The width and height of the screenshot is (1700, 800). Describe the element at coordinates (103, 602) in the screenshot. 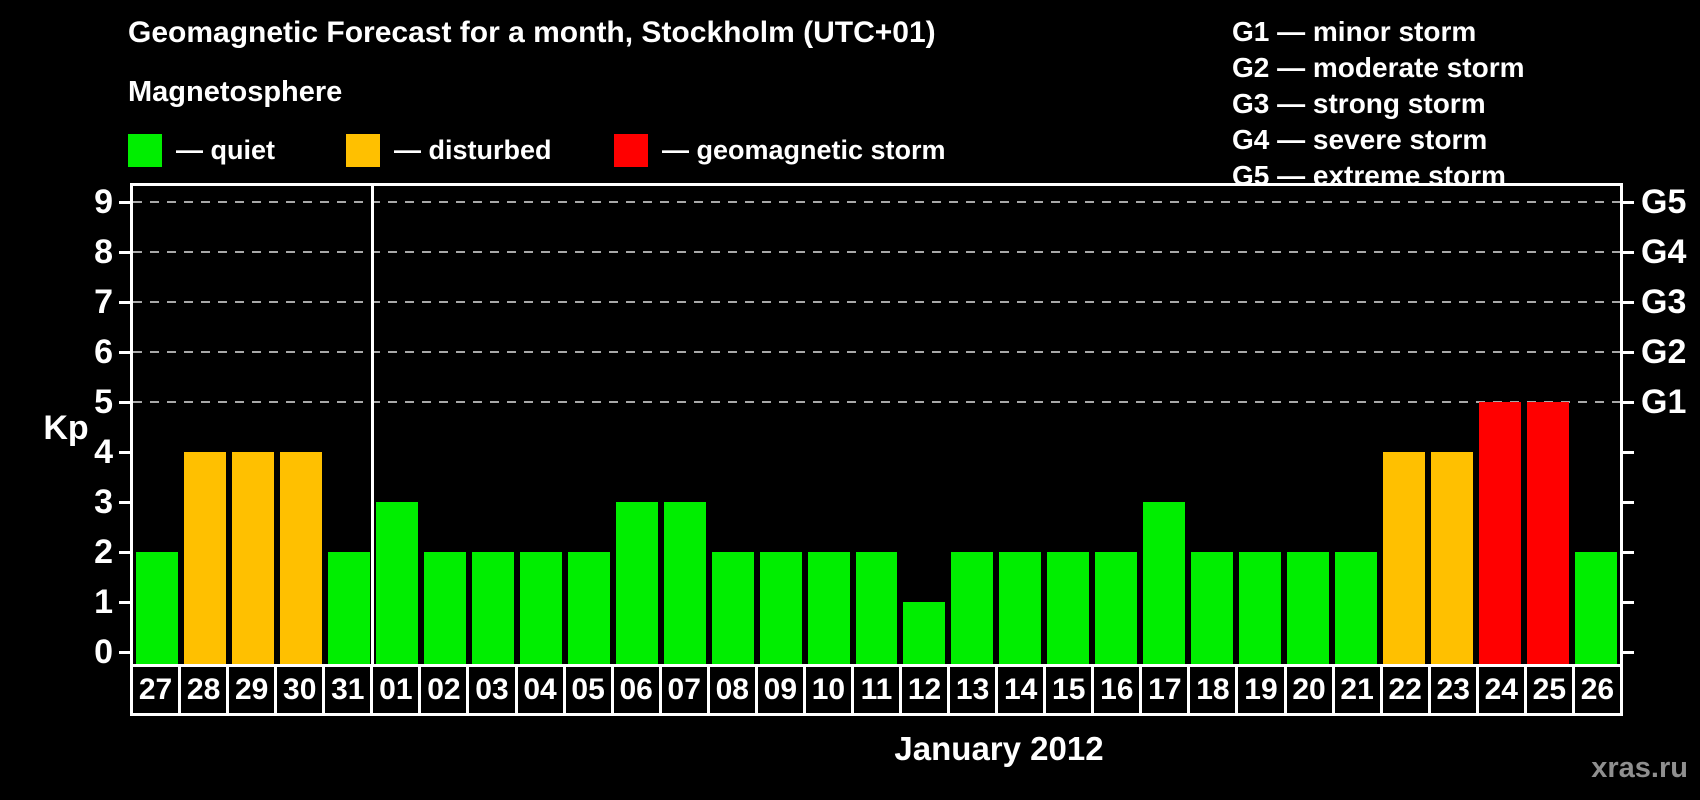

I see `y-tick-label-1: 1` at that location.